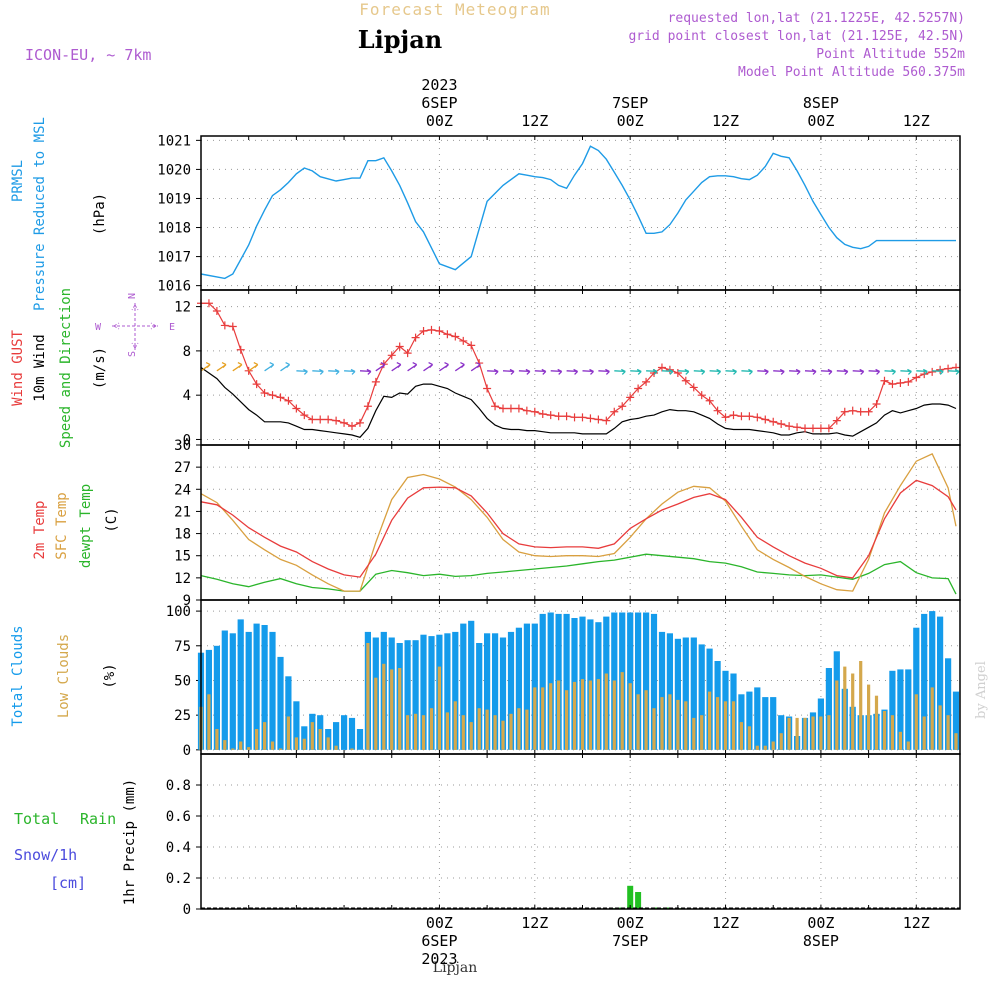 Image resolution: width=1000 pixels, height=1000 pixels. I want to click on rain-label: Rain, so click(98, 819).